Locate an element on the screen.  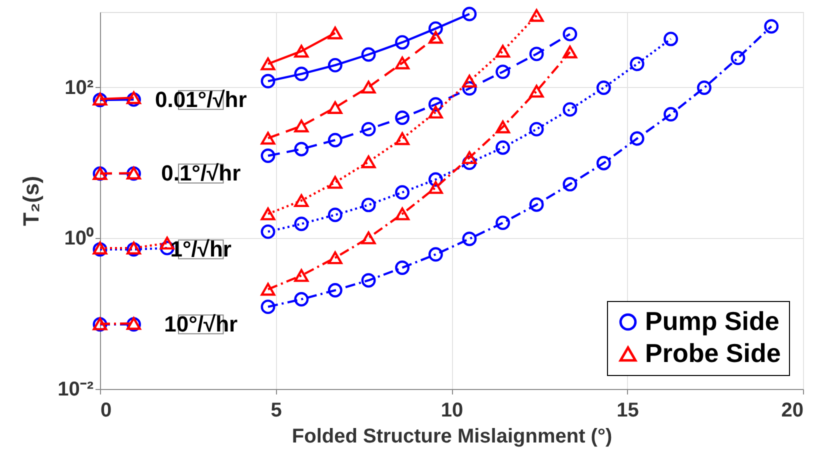
y-tick-label: 10⁰ is located at coordinates (79, 238).